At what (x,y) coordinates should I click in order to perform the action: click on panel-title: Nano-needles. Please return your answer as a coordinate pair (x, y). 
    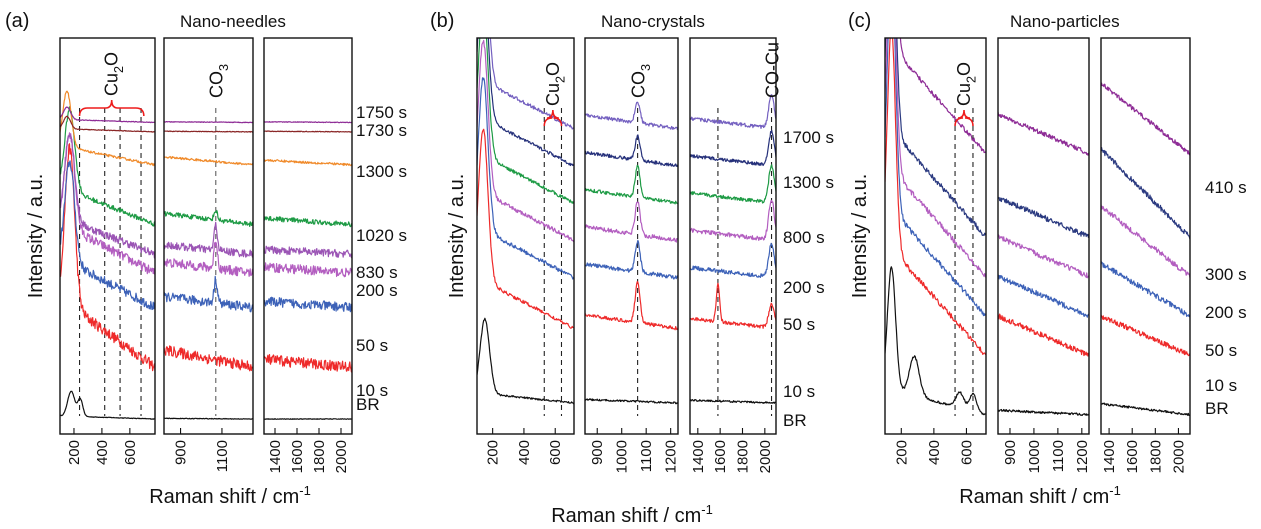
    Looking at the image, I should click on (233, 21).